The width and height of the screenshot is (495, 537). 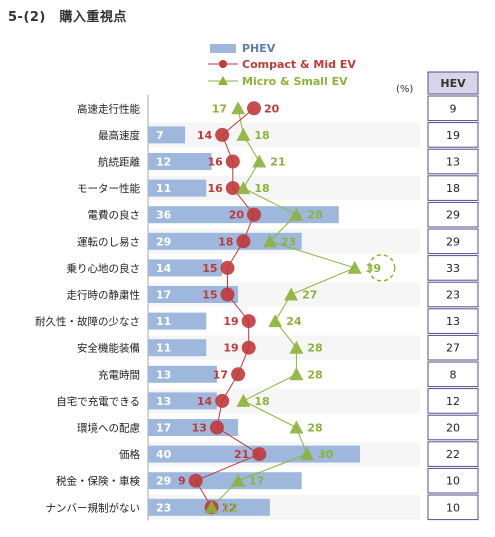 I want to click on hev-value-label: 23, so click(x=453, y=295).